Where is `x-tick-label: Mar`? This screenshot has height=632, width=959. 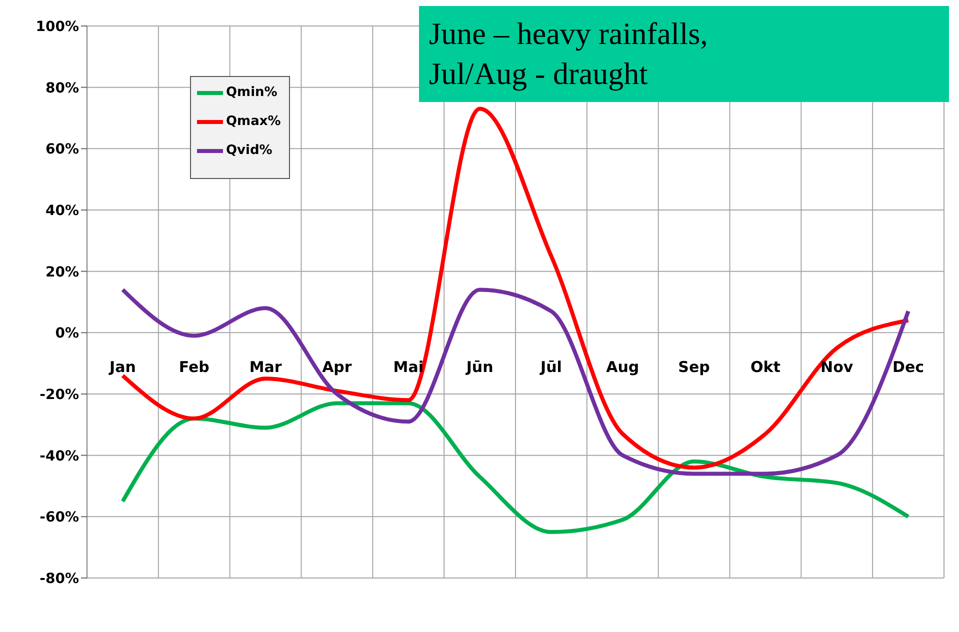 x-tick-label: Mar is located at coordinates (265, 367).